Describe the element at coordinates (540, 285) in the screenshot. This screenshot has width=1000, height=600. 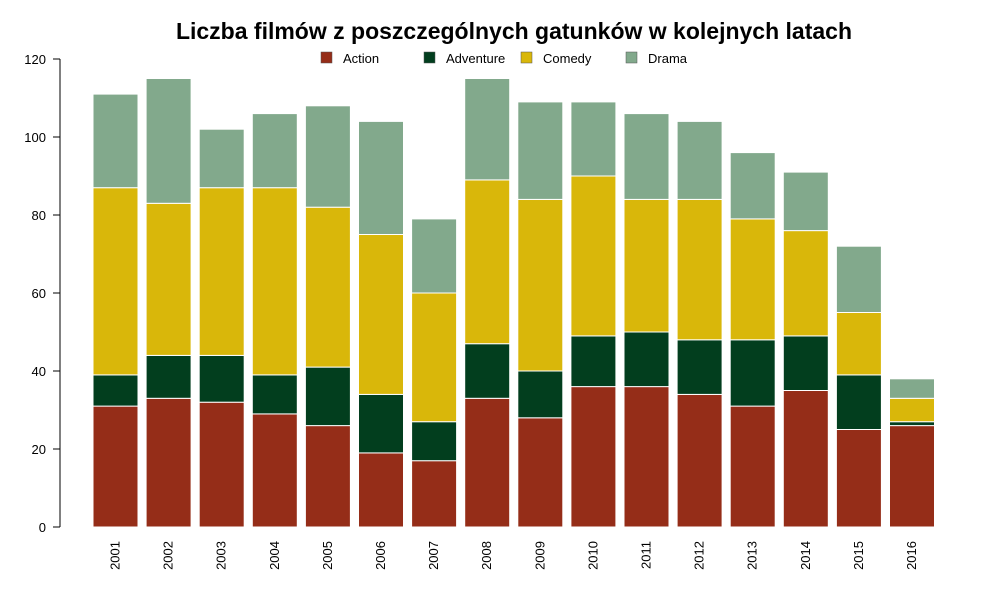
I see `bar-comedy-2009` at that location.